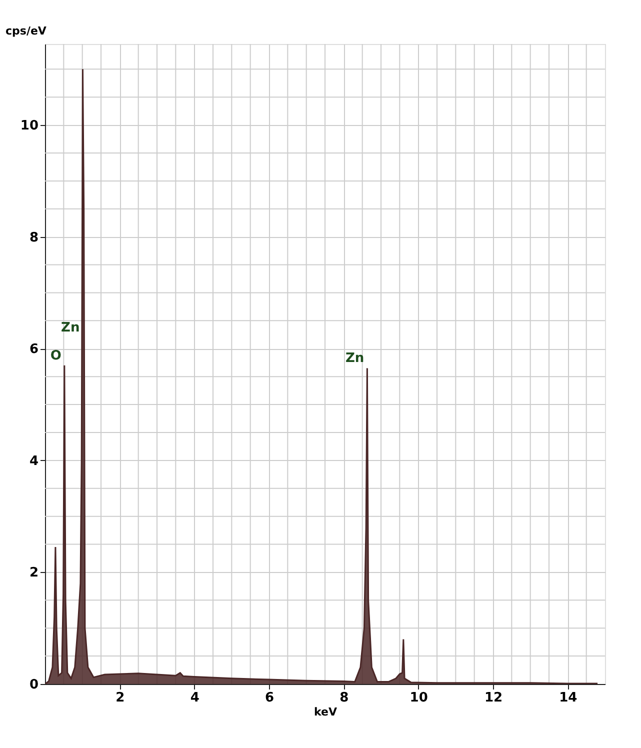 The height and width of the screenshot is (748, 641). What do you see at coordinates (33, 461) in the screenshot?
I see `y-tick-label: 4` at bounding box center [33, 461].